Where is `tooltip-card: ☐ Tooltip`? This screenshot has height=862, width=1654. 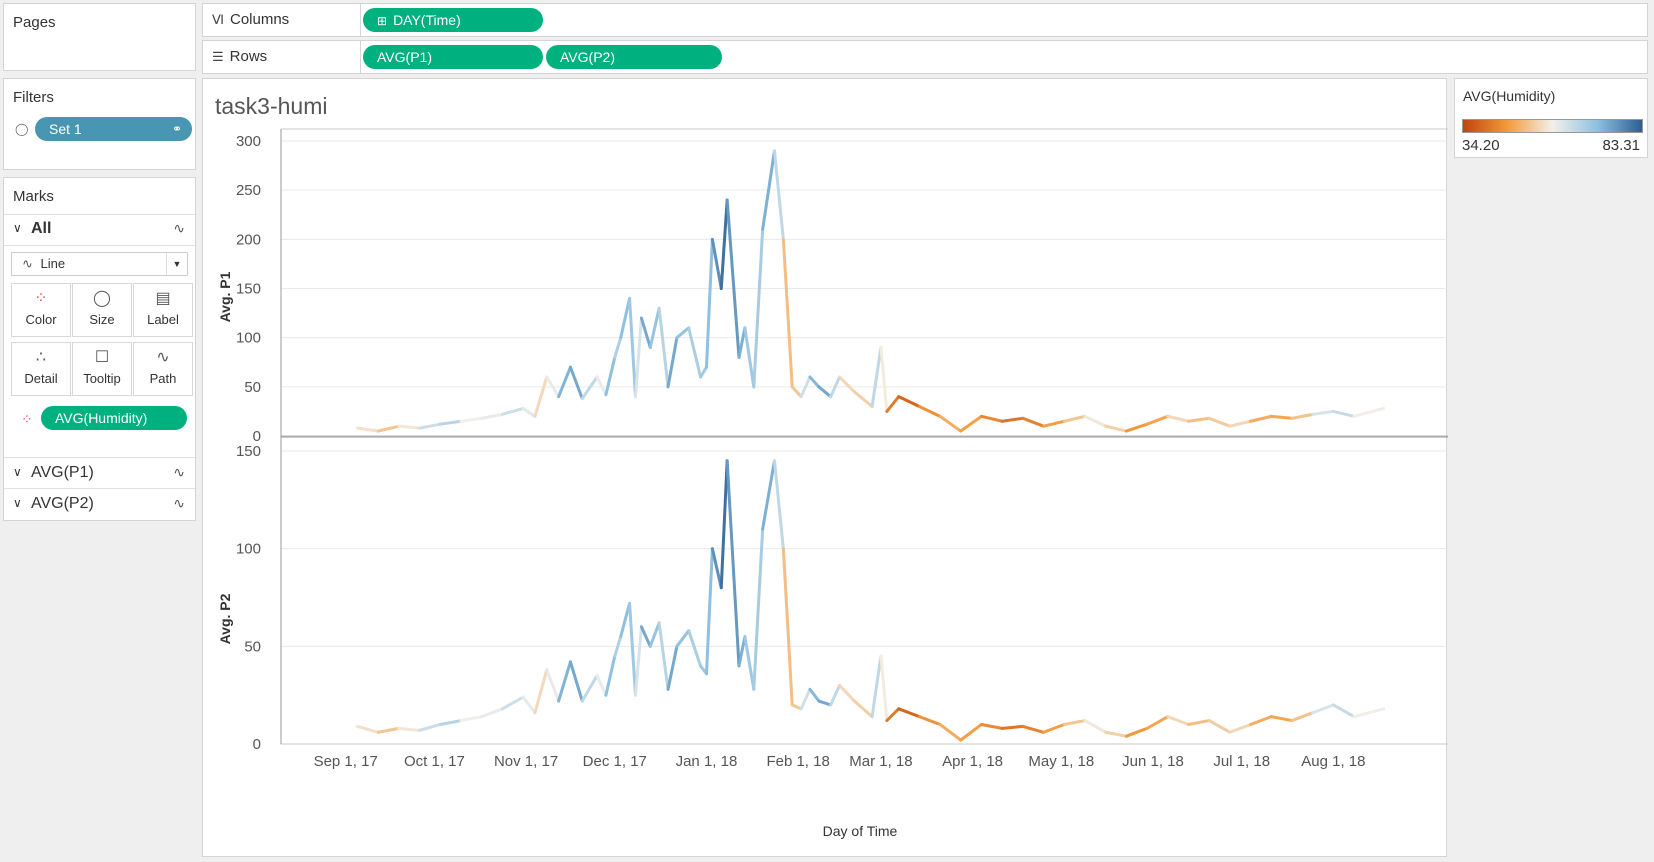
tooltip-card: ☐ Tooltip is located at coordinates (102, 369).